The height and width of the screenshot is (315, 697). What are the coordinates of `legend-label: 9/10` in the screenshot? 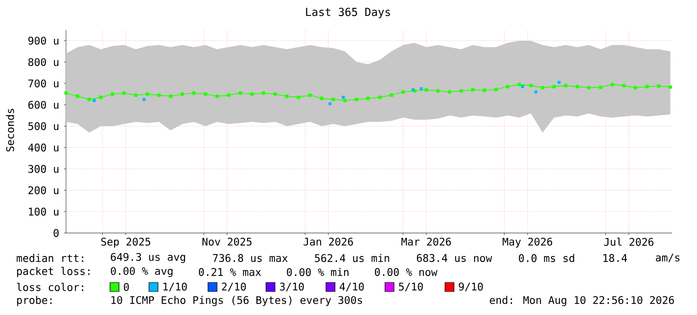 It's located at (470, 287).